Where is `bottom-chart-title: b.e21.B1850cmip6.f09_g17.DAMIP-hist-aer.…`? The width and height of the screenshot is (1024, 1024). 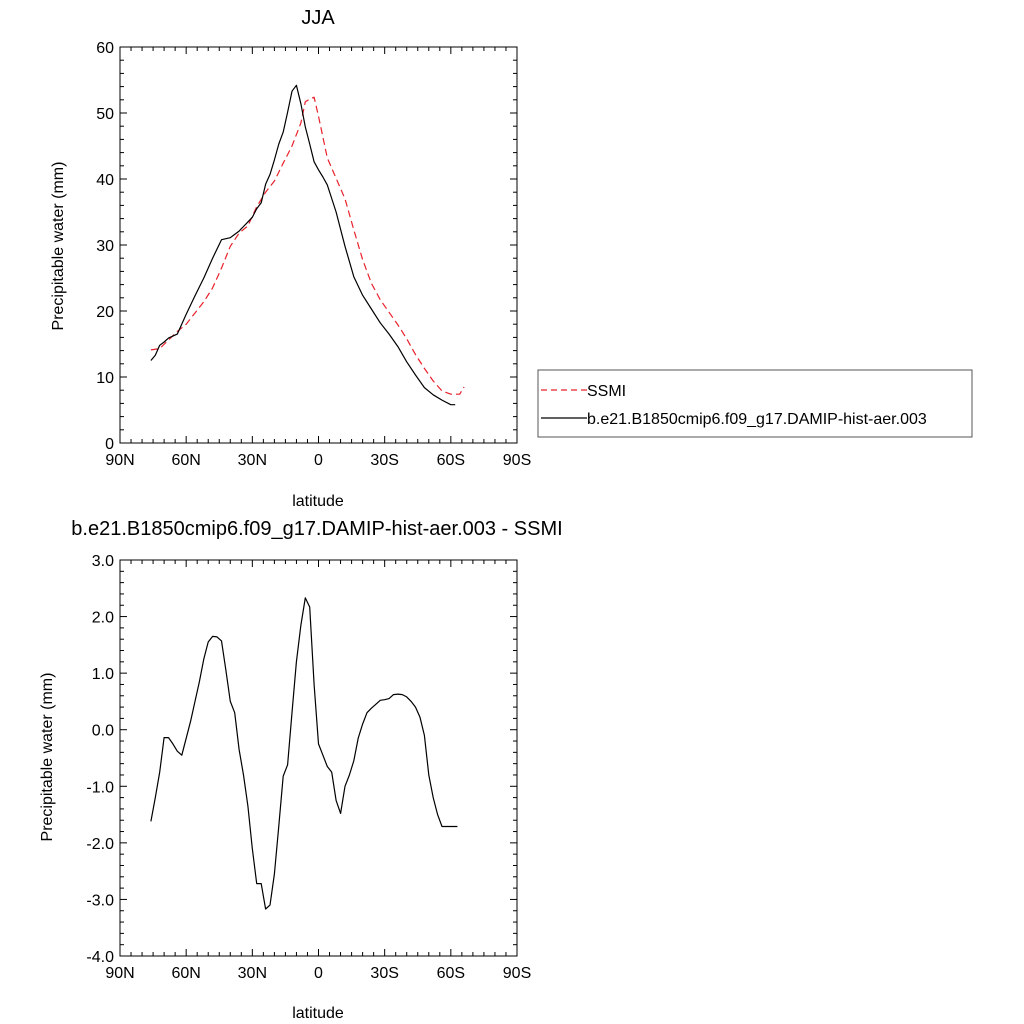
bottom-chart-title: b.e21.B1850cmip6.f09_g17.DAMIP-hist-aer.… is located at coordinates (316, 529).